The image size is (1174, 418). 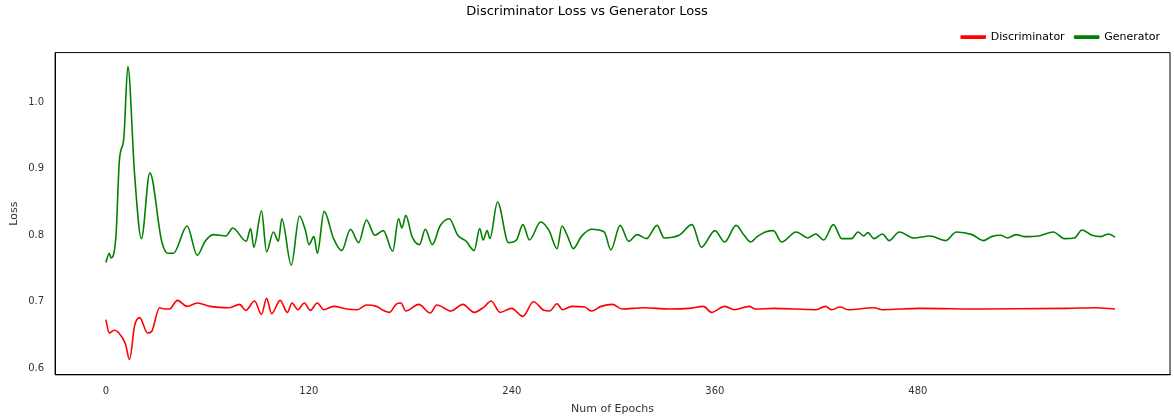 I want to click on x-tick-label: 0, so click(x=106, y=391).